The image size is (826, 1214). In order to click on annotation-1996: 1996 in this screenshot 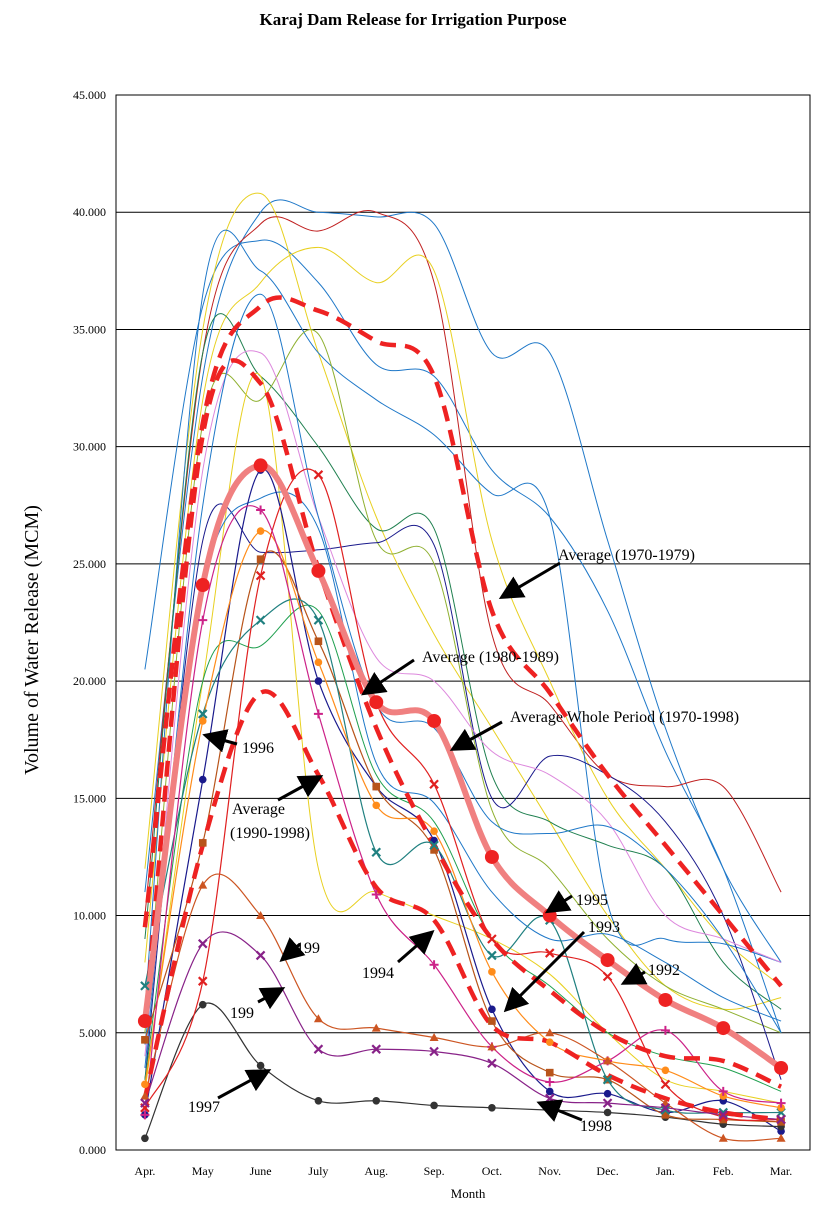, I will do `click(238, 743)`.